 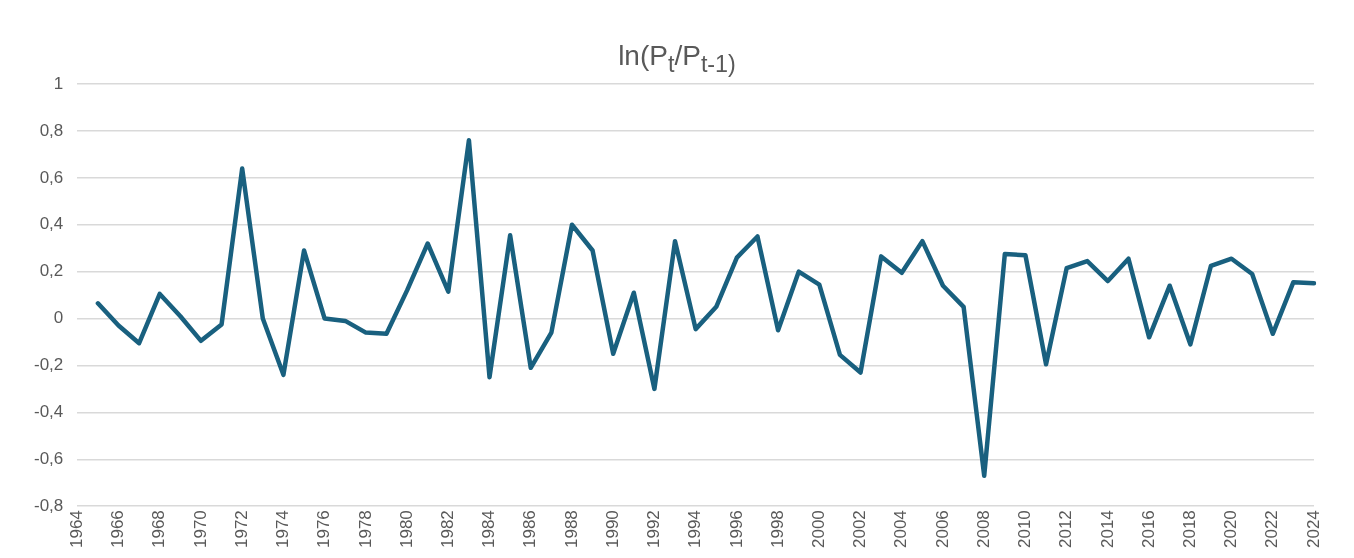 What do you see at coordinates (1025, 529) in the screenshot?
I see `x-tick-label: 2010` at bounding box center [1025, 529].